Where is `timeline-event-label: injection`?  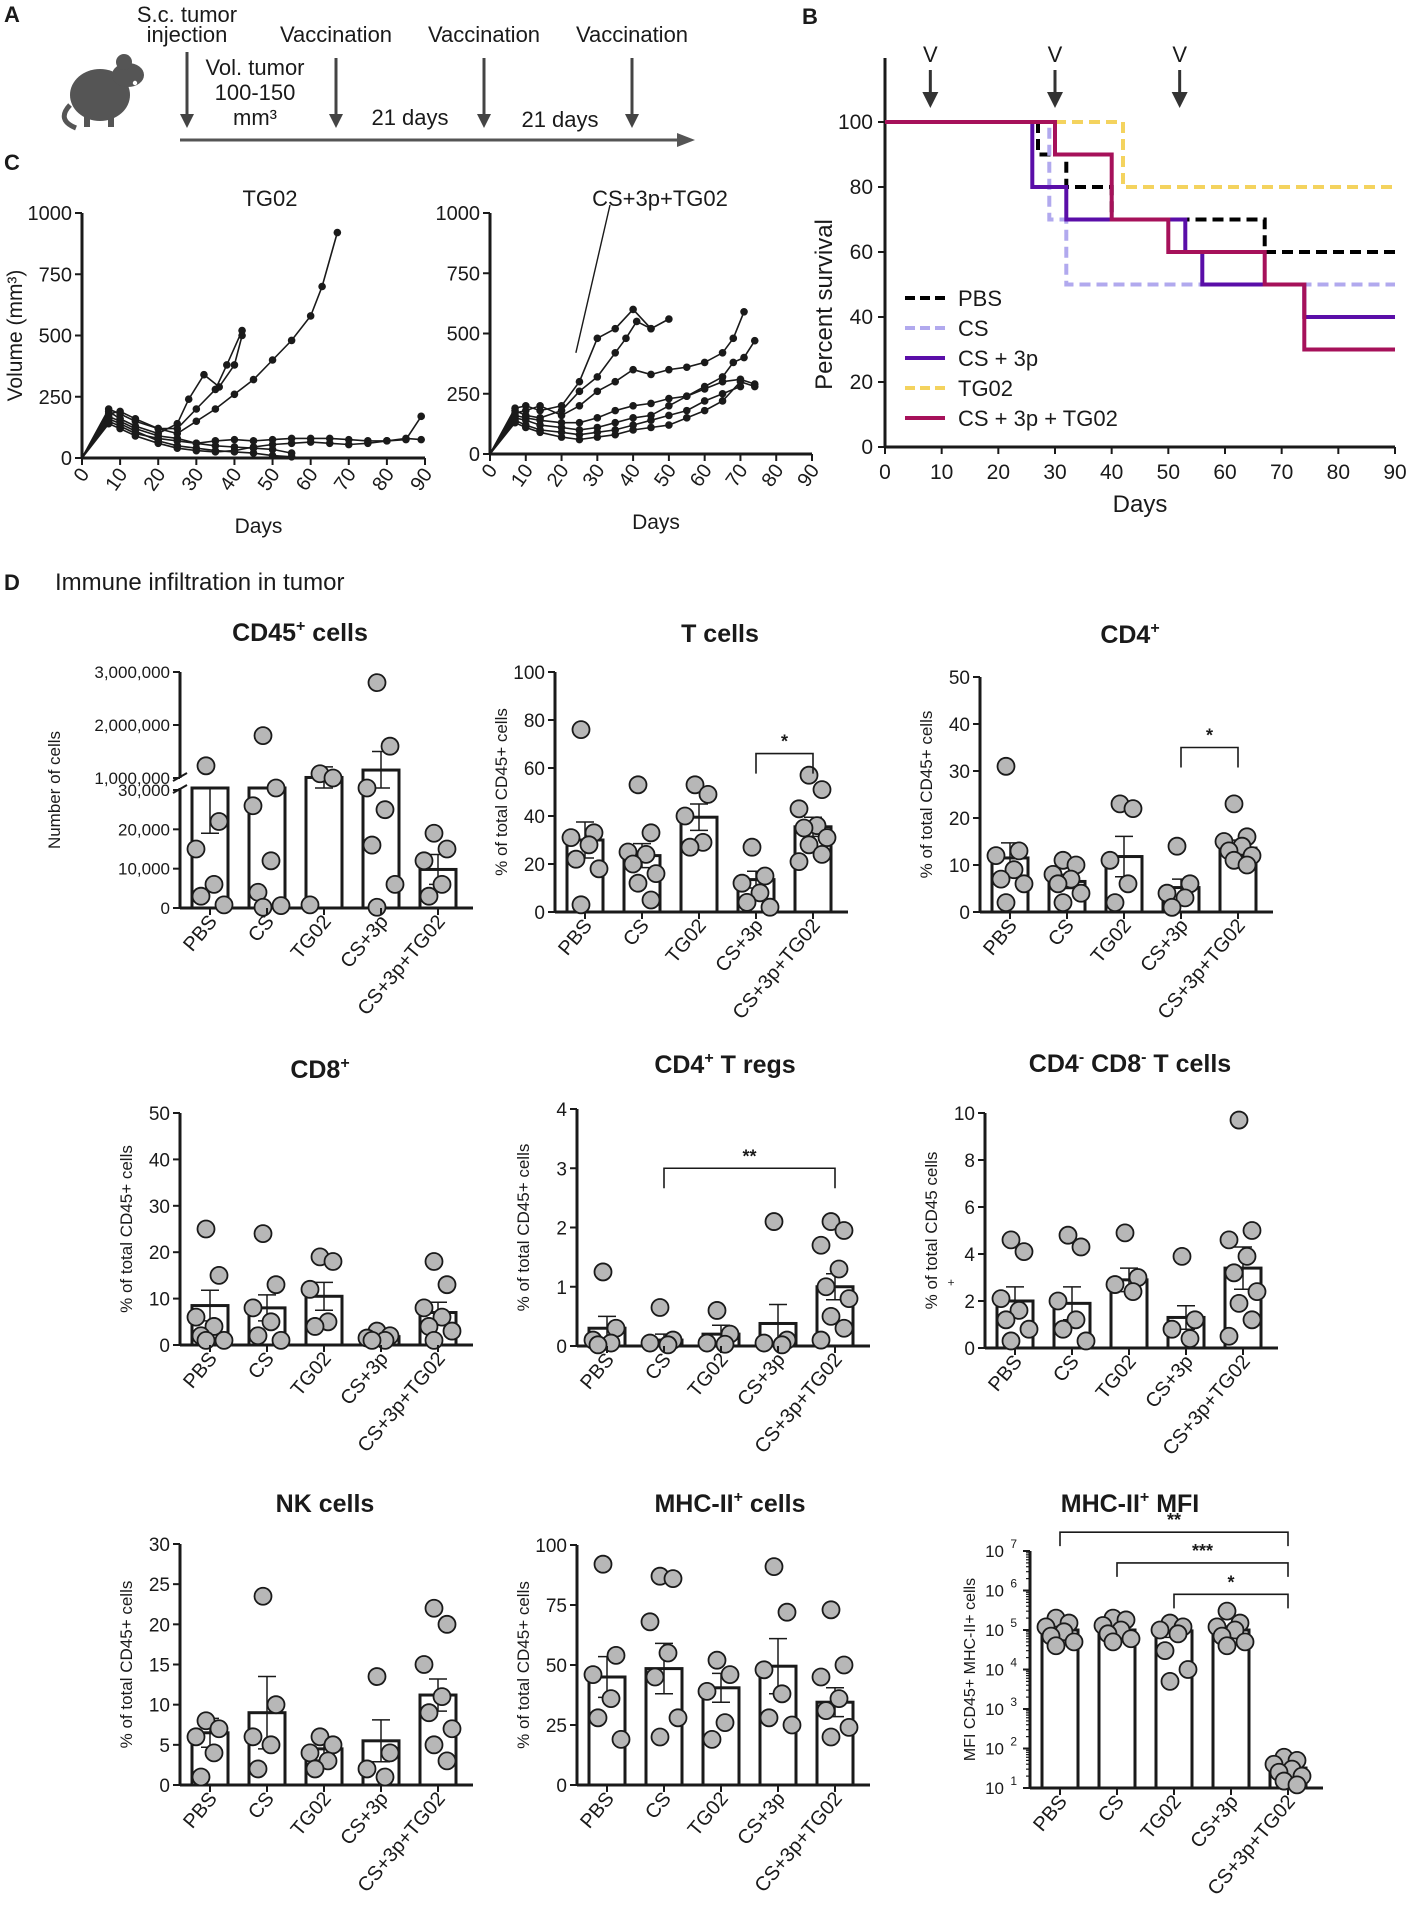
timeline-event-label: injection is located at coordinates (187, 34).